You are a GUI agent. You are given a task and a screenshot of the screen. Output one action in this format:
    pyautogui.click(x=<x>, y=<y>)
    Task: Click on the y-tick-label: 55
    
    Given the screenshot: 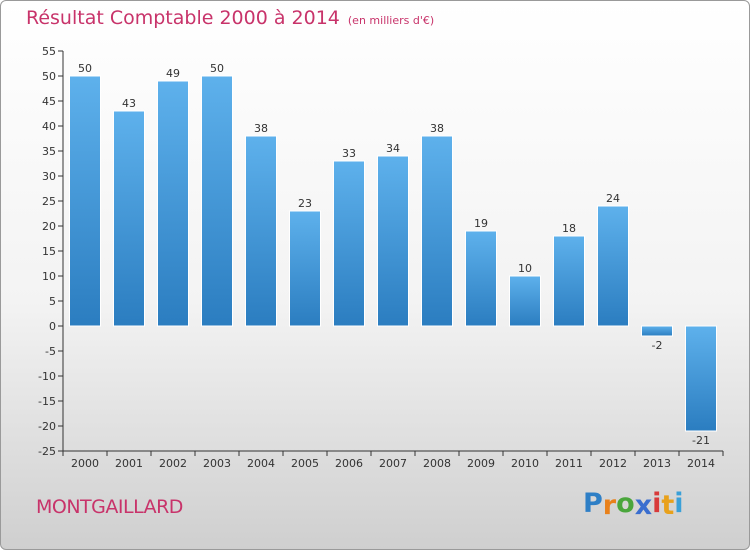 What is the action you would take?
    pyautogui.click(x=49, y=51)
    